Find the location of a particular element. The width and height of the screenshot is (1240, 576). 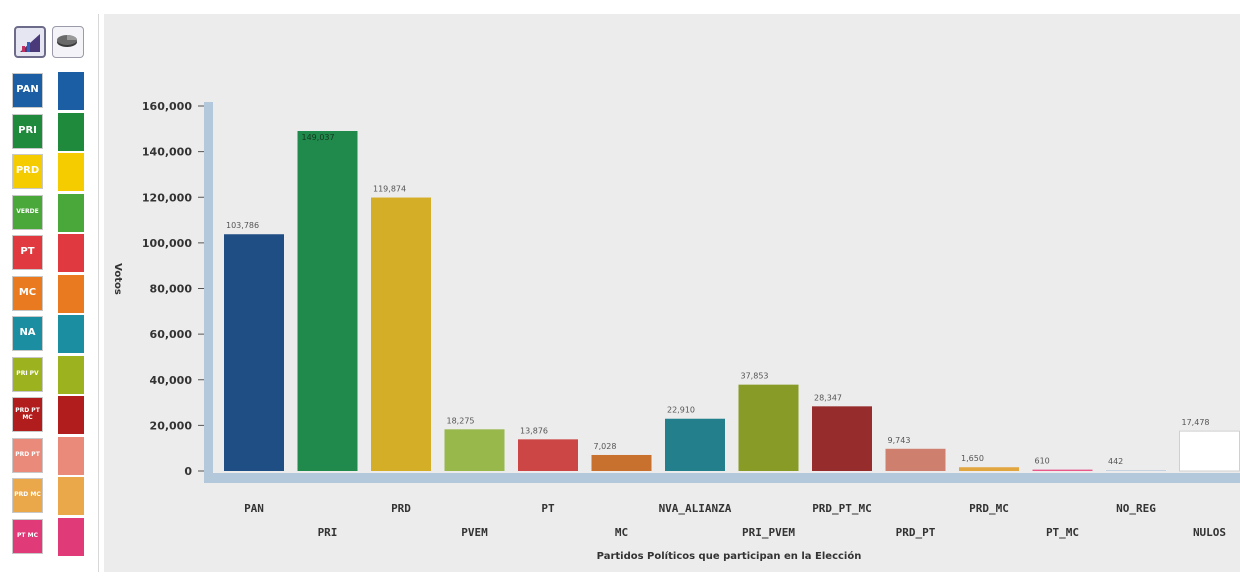

pan-logo-icon: PAN is located at coordinates (27, 90).